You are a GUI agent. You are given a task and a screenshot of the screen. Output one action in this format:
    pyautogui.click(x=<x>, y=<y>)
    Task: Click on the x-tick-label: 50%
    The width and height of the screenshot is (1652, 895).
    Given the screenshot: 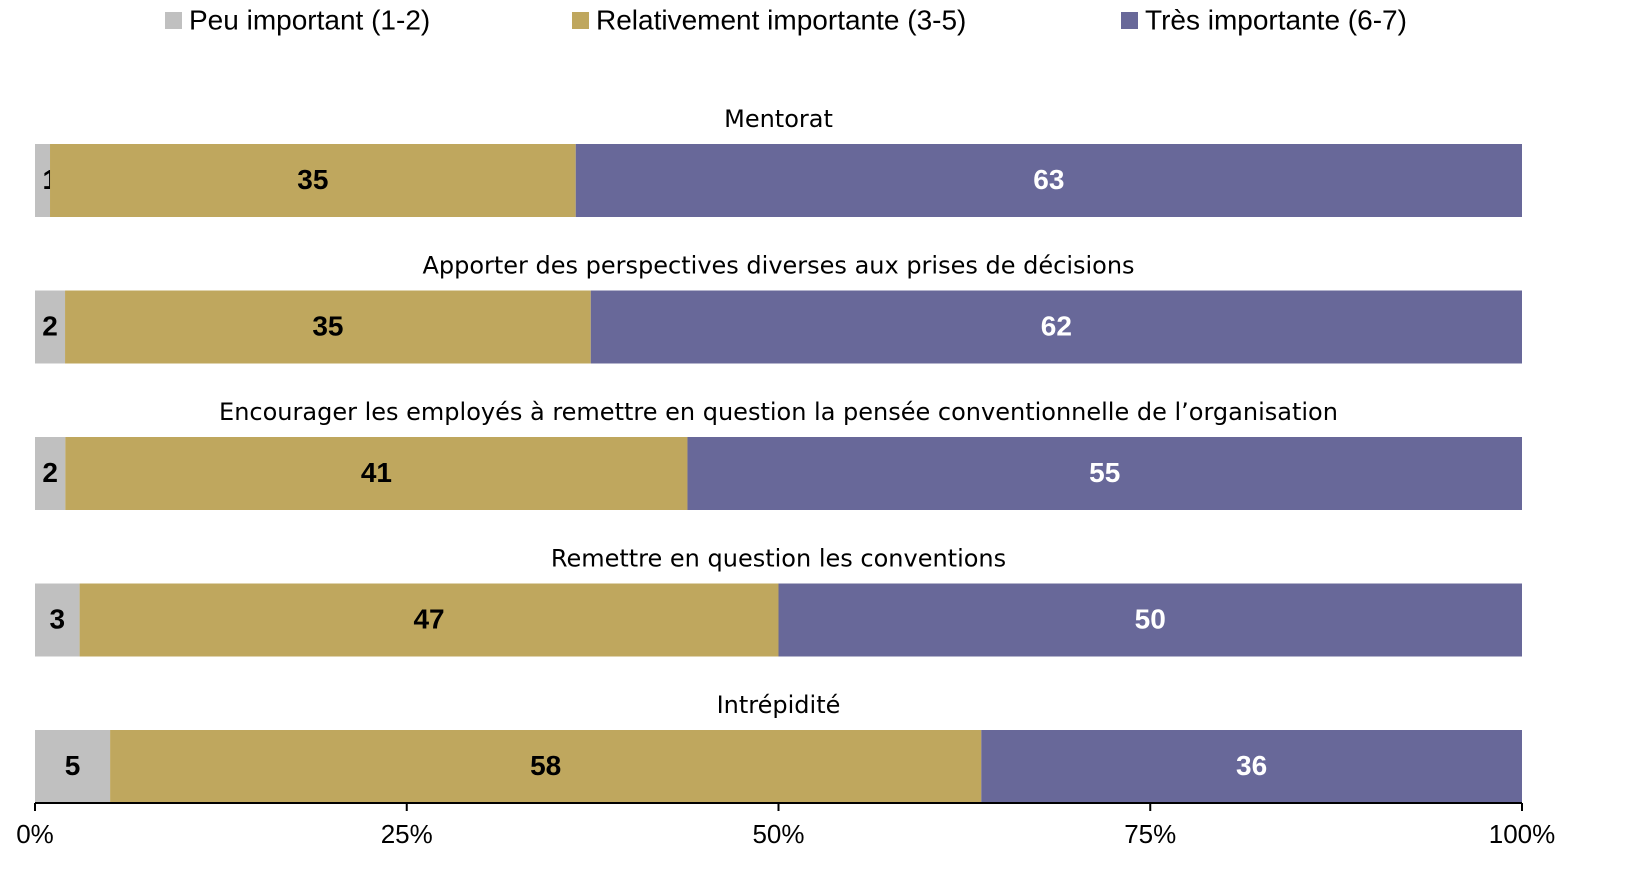 What is the action you would take?
    pyautogui.click(x=778, y=834)
    